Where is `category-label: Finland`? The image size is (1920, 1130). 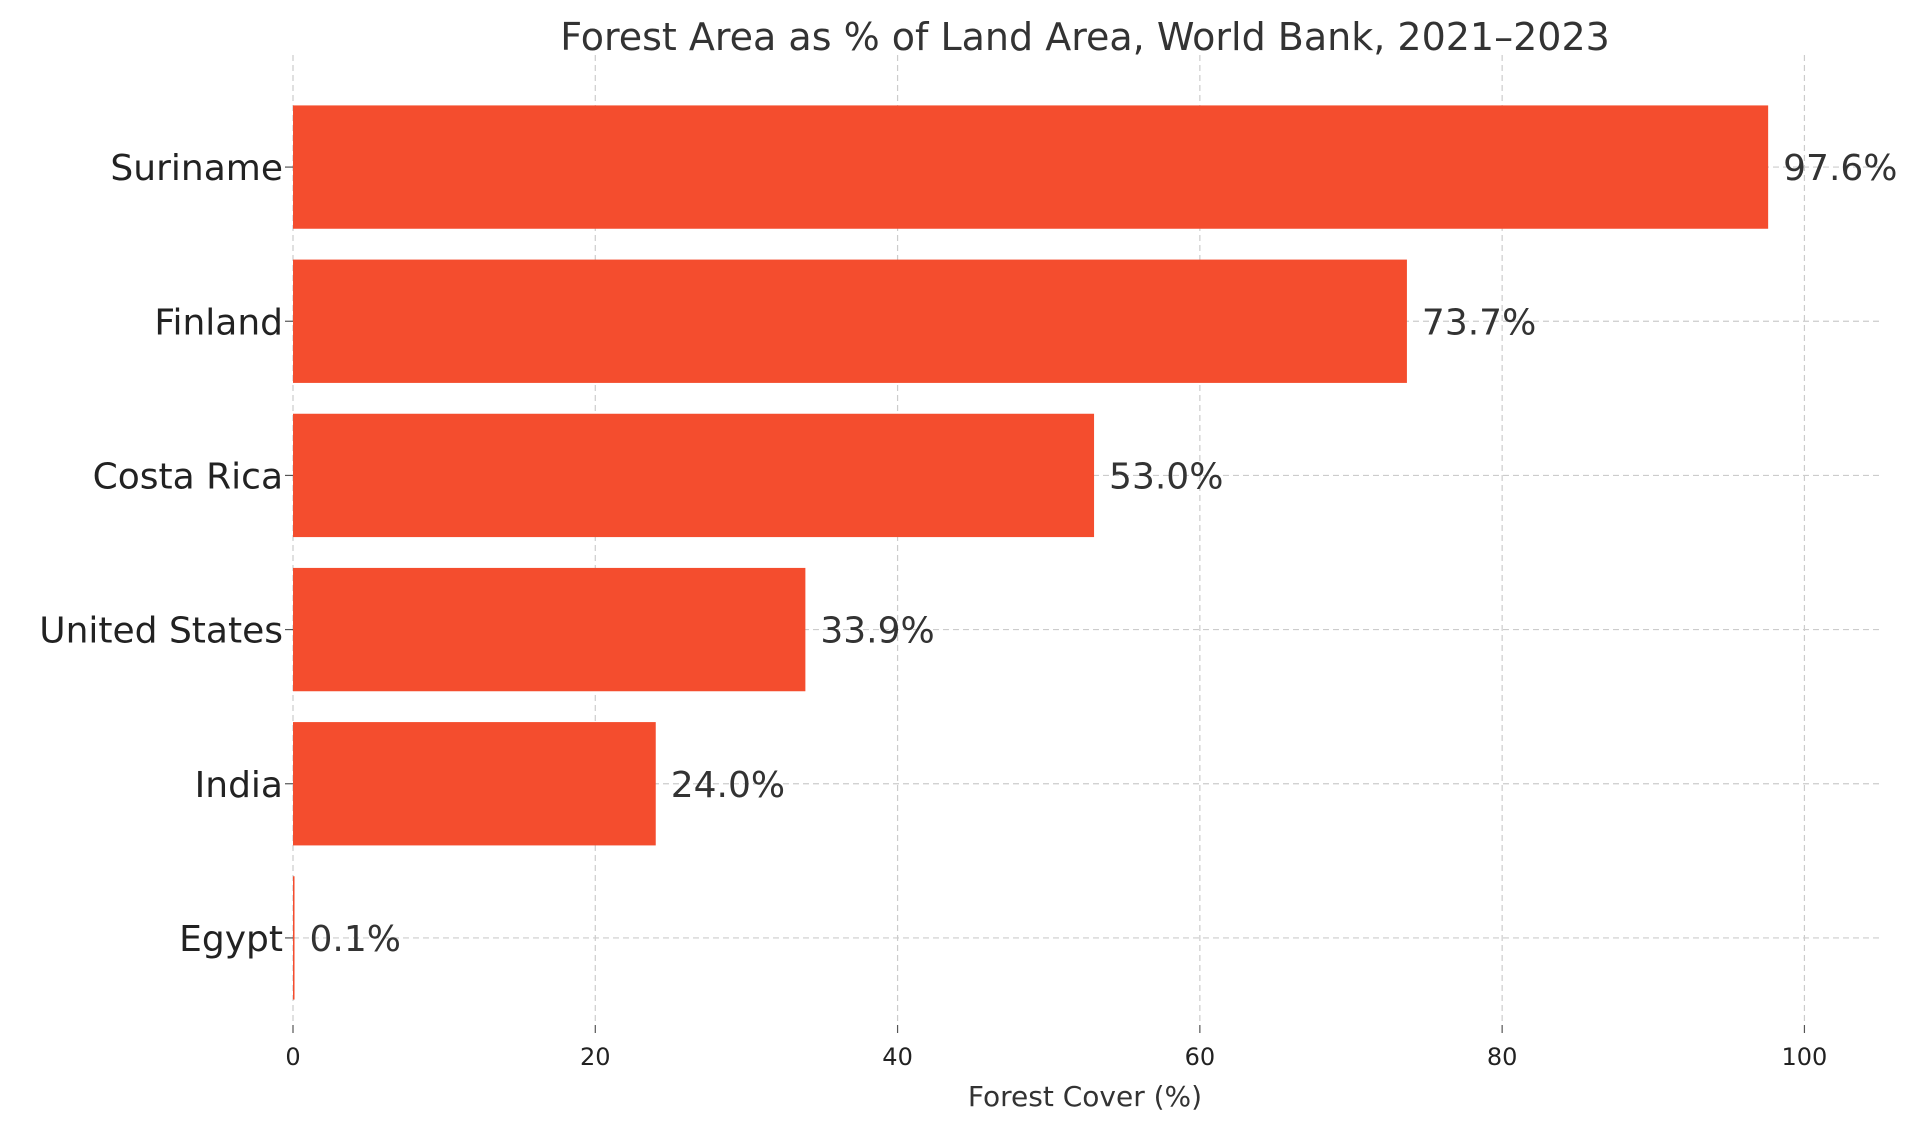 category-label: Finland is located at coordinates (218, 322).